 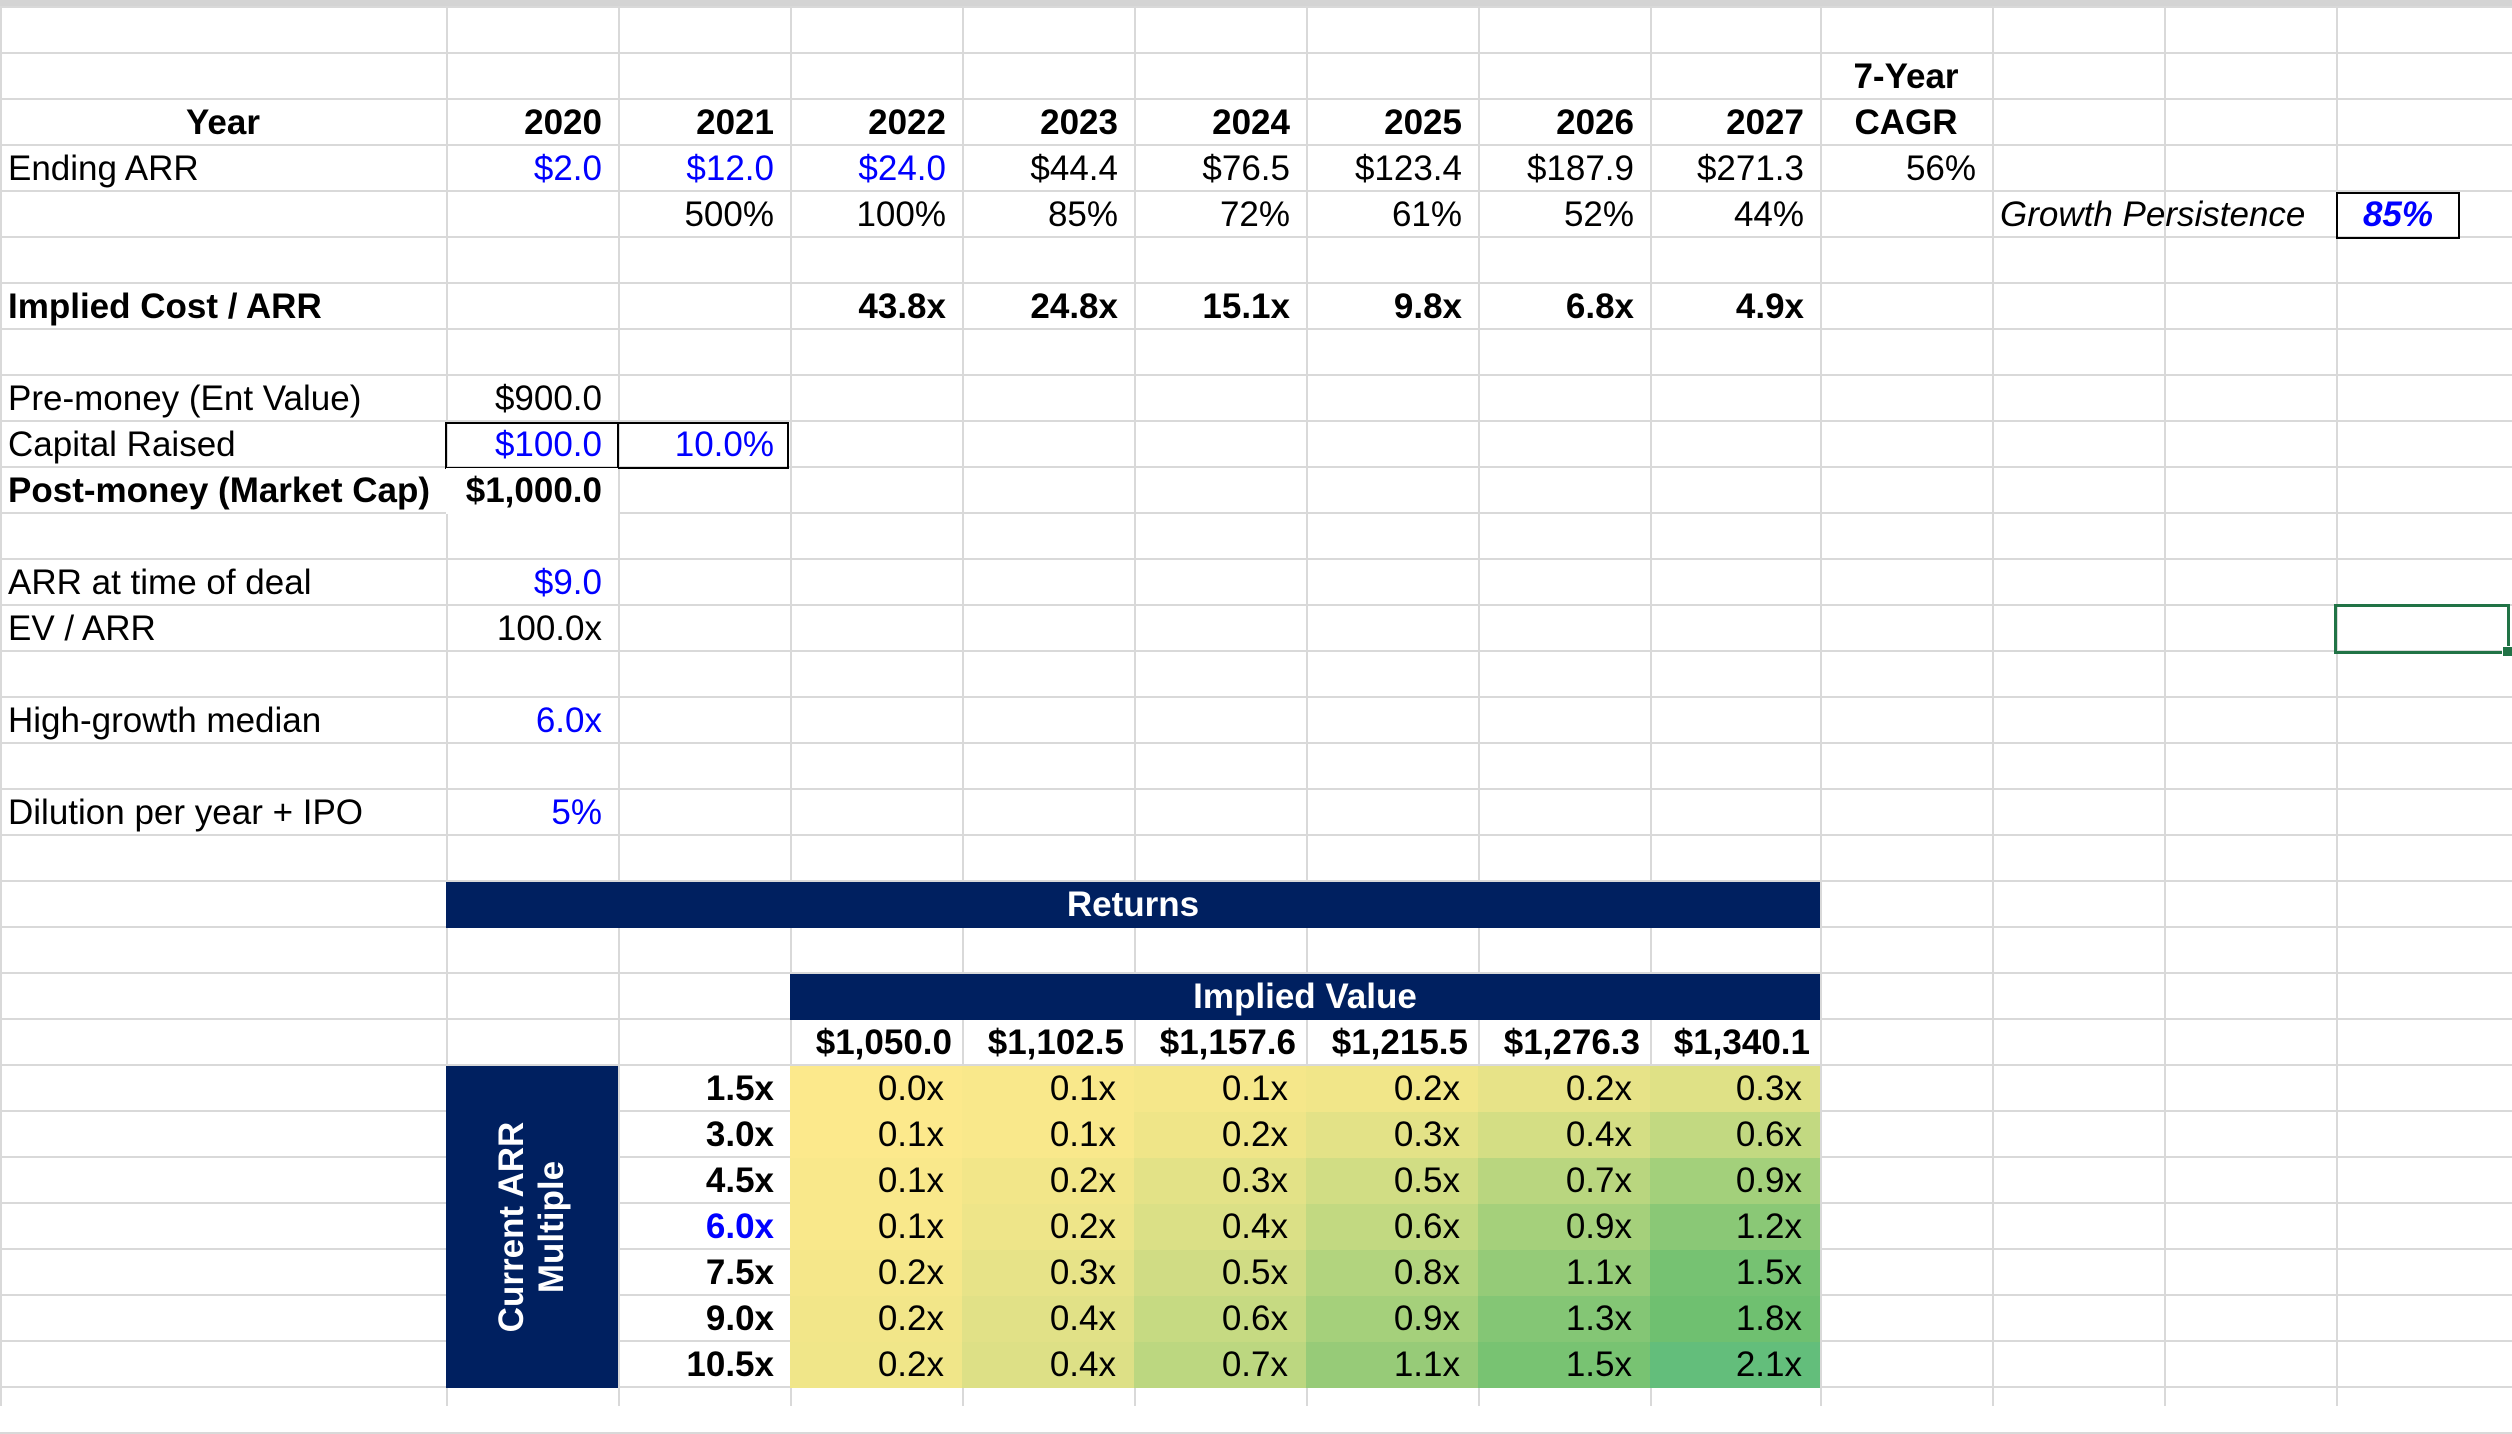 I want to click on year-2025: 2025, so click(x=1423, y=122).